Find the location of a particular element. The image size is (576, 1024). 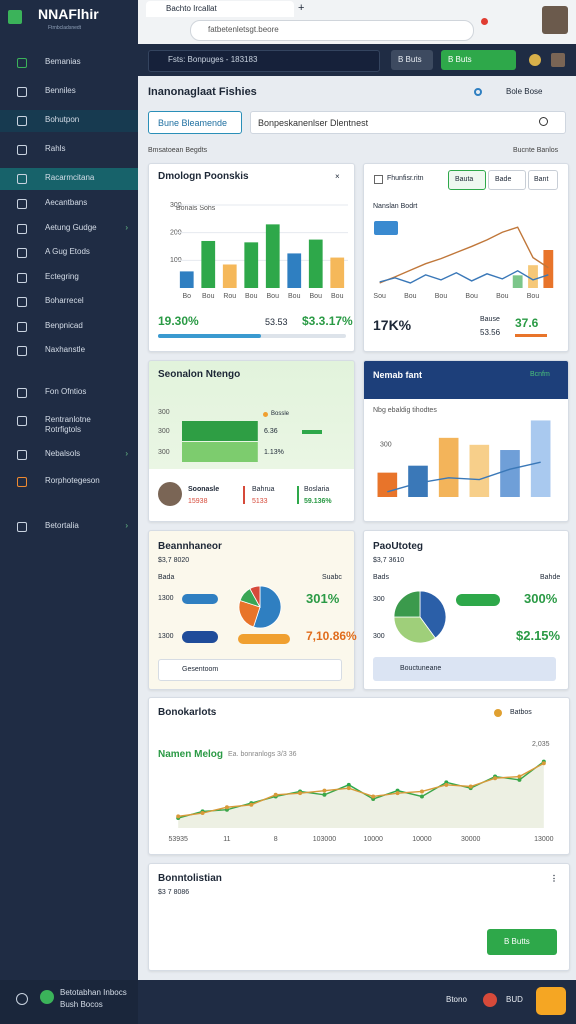

divider is located at coordinates (298, 495).